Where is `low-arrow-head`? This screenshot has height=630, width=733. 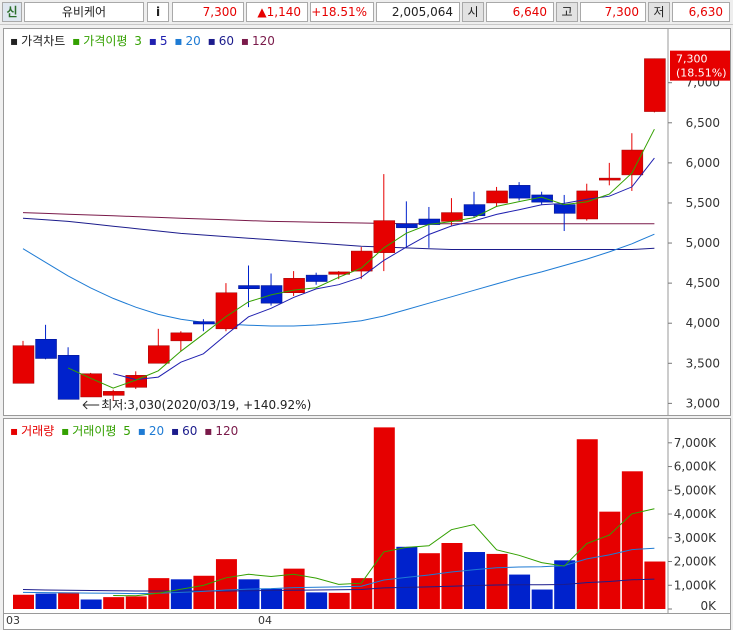 low-arrow-head is located at coordinates (85, 405).